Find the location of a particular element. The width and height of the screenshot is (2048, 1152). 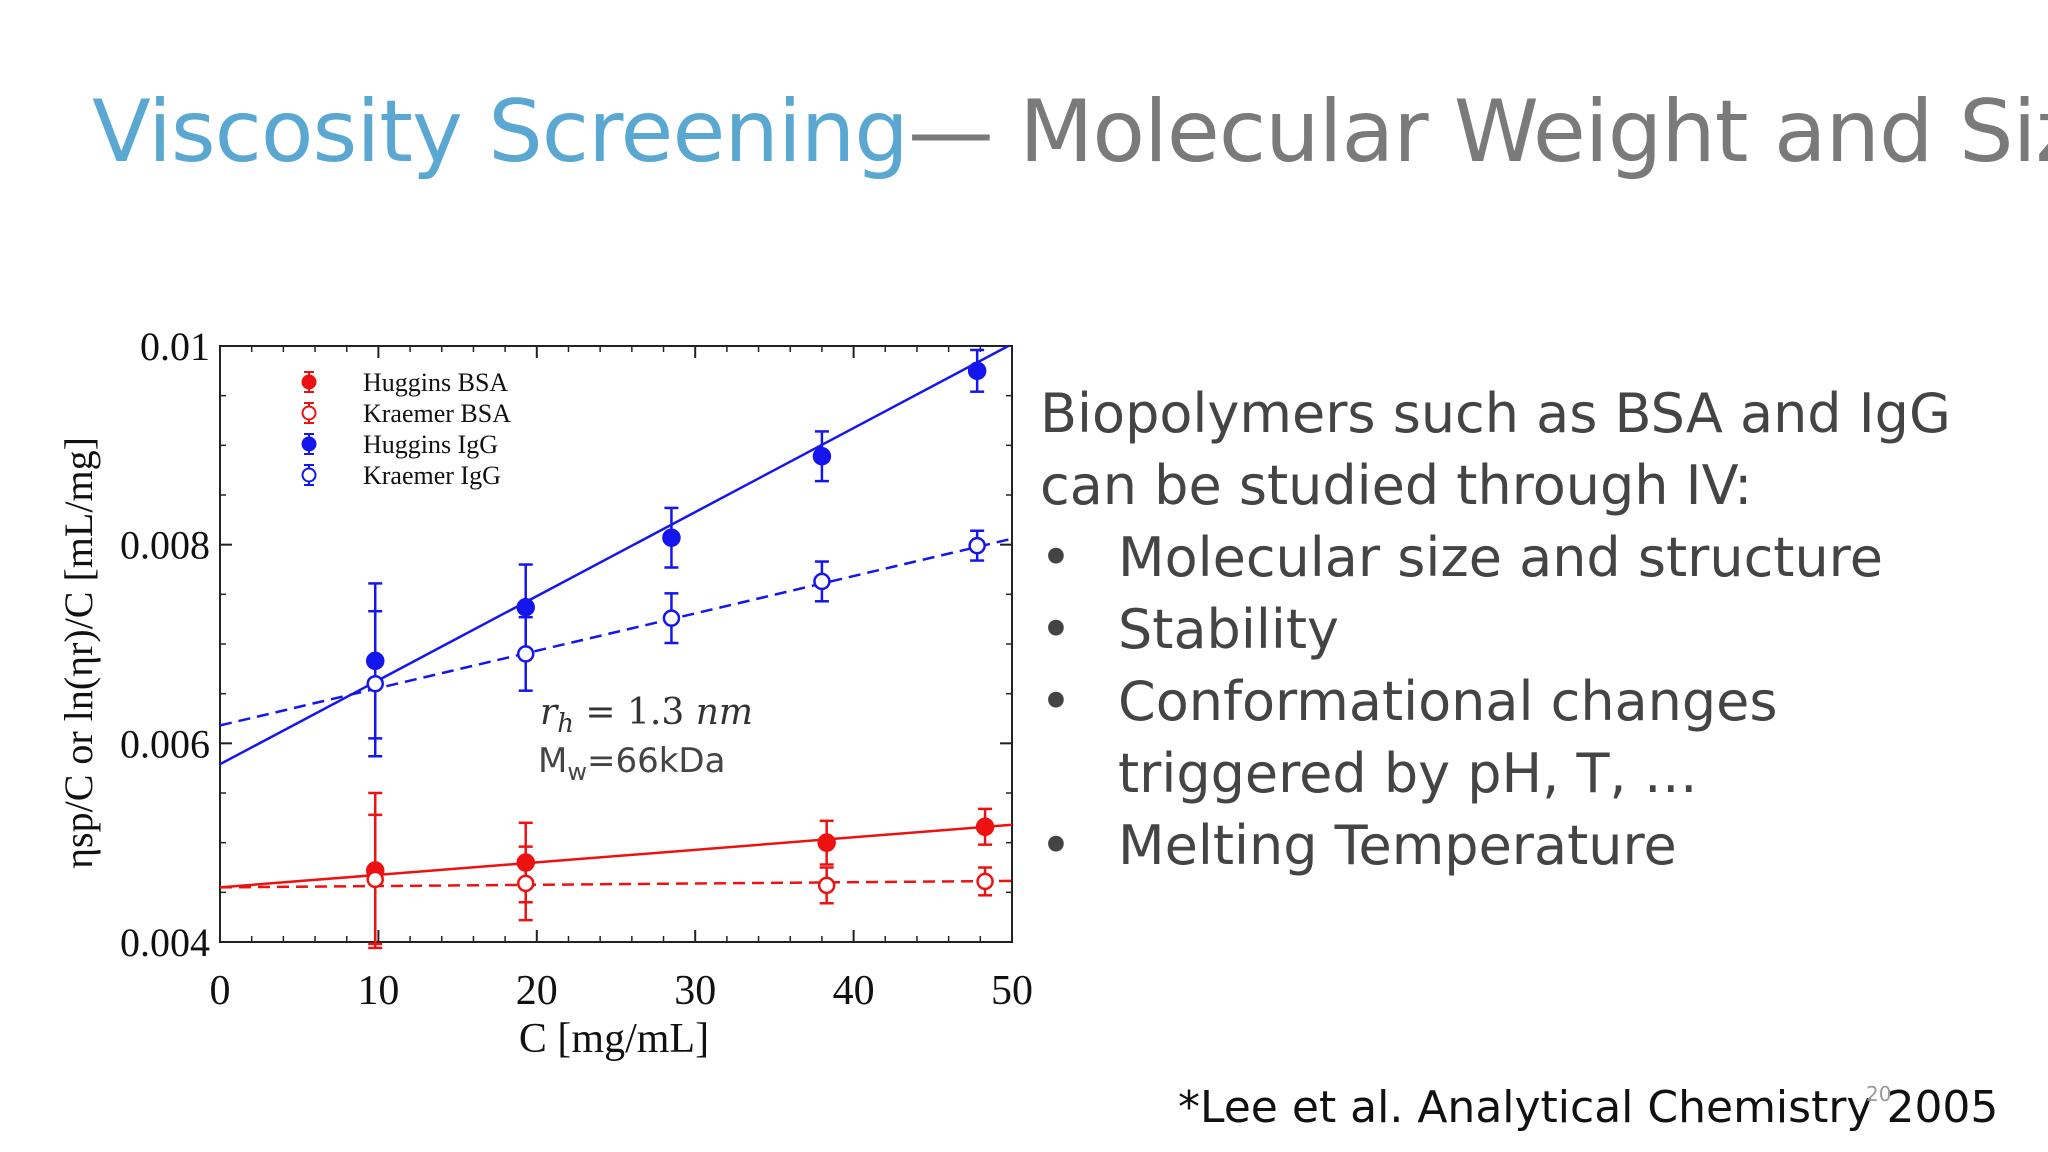

mw-value: =66kDa is located at coordinates (656, 761).